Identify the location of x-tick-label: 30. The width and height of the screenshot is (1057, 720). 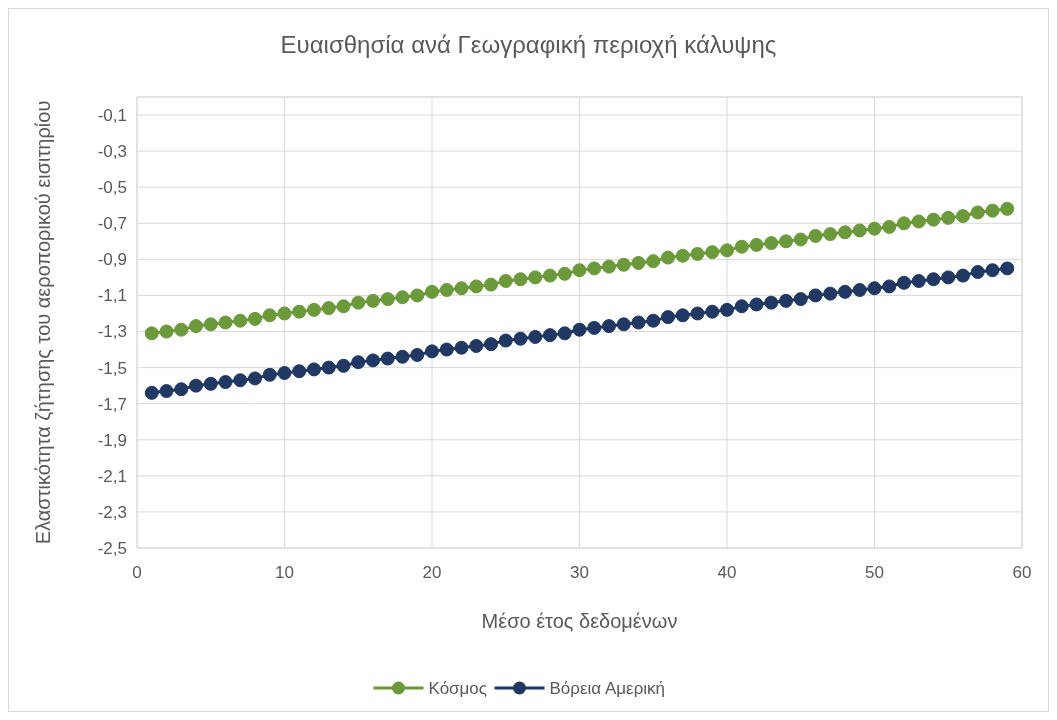
(579, 572).